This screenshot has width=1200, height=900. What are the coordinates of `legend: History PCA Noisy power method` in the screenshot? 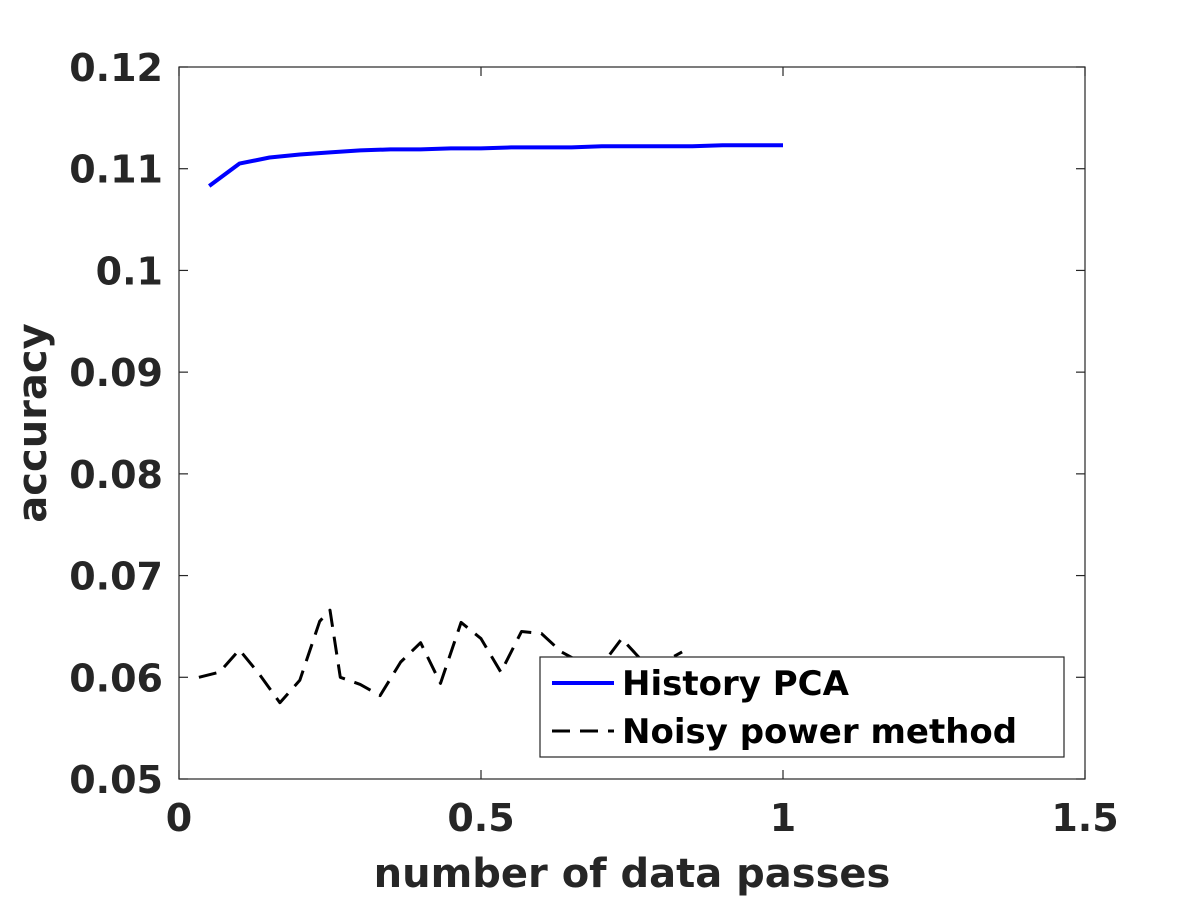 It's located at (802, 707).